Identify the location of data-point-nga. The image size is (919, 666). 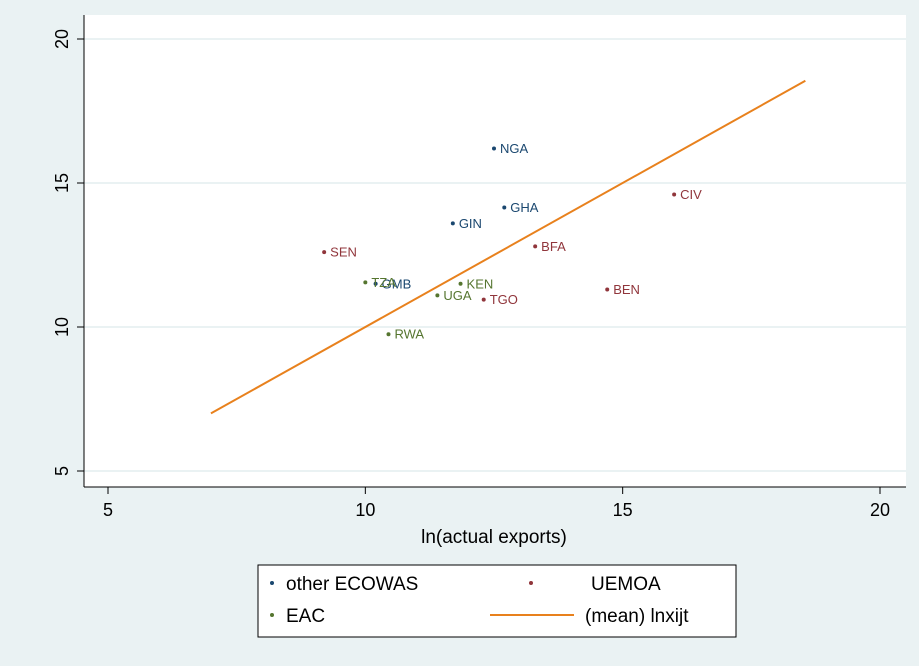
(494, 148).